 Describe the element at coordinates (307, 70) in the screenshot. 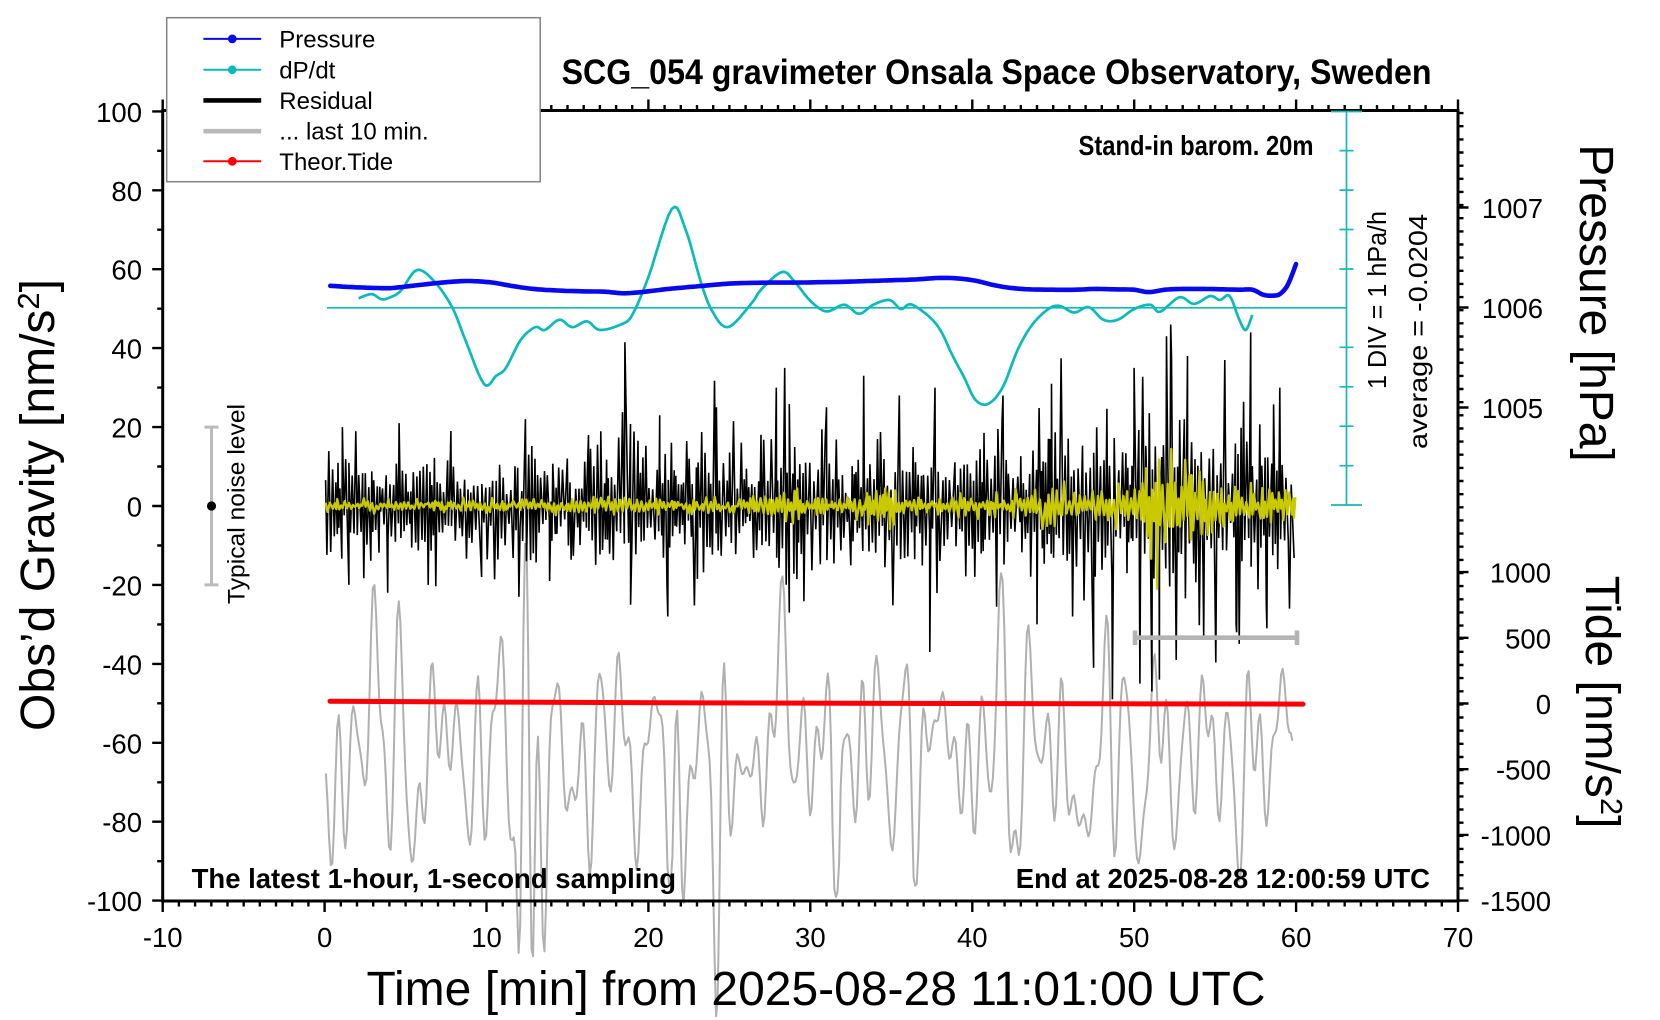

I see `svg-text: dP/dt` at that location.